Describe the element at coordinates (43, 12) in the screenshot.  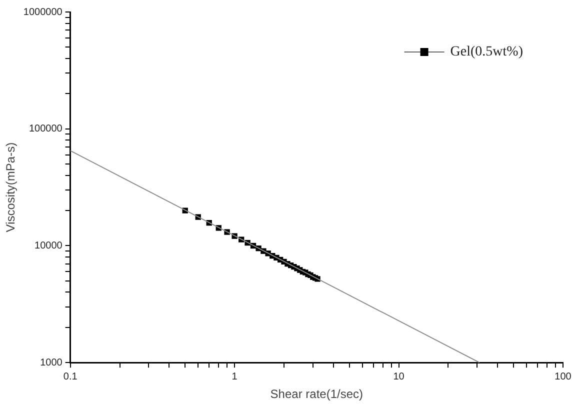
I see `y-tick-label: 1000000` at that location.